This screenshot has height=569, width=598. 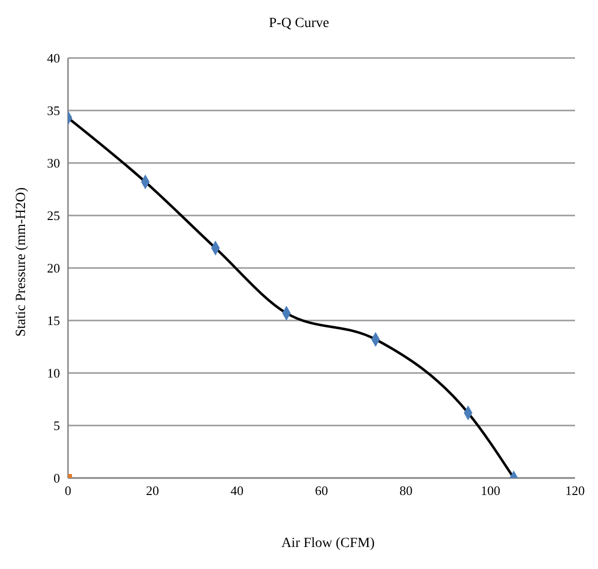 What do you see at coordinates (53, 110) in the screenshot?
I see `y-tick-label: 35` at bounding box center [53, 110].